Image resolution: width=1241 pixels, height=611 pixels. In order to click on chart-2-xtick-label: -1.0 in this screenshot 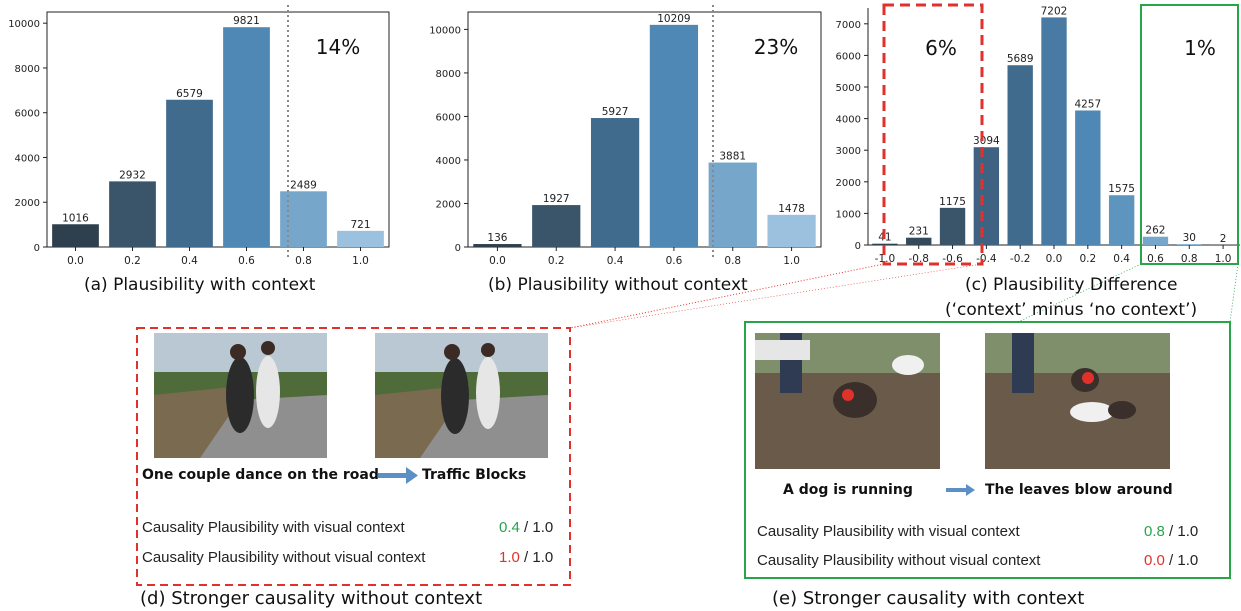, I will do `click(885, 259)`.